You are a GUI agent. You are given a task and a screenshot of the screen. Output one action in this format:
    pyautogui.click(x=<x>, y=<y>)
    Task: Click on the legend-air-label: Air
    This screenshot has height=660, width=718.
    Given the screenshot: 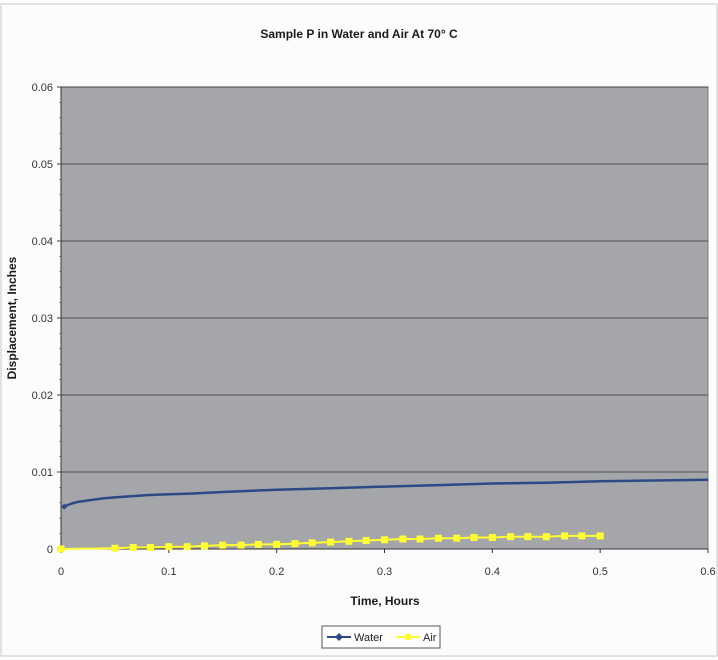 What is the action you would take?
    pyautogui.click(x=430, y=638)
    